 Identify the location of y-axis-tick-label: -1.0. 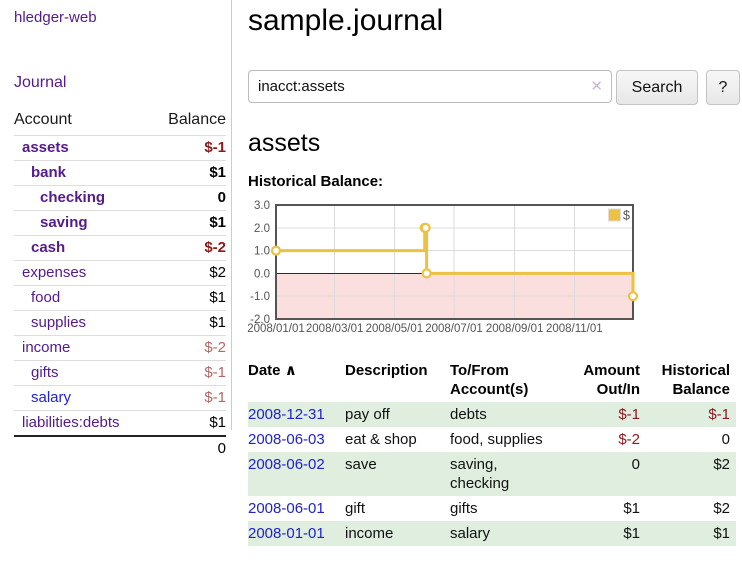
(260, 297).